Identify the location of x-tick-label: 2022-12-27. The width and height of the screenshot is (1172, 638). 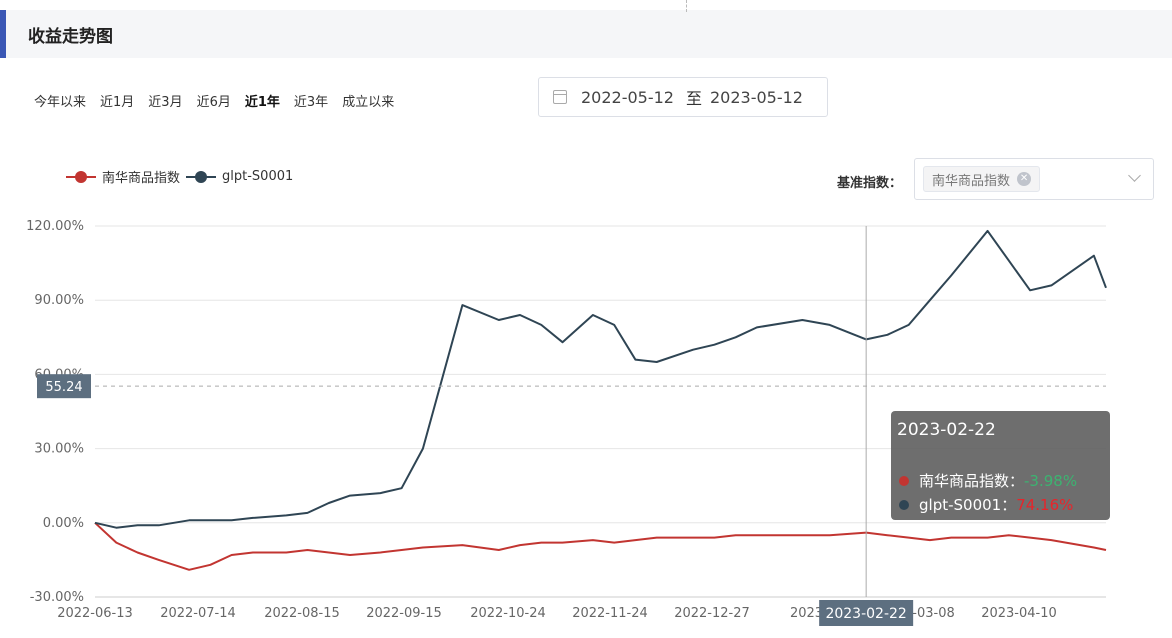
(712, 613).